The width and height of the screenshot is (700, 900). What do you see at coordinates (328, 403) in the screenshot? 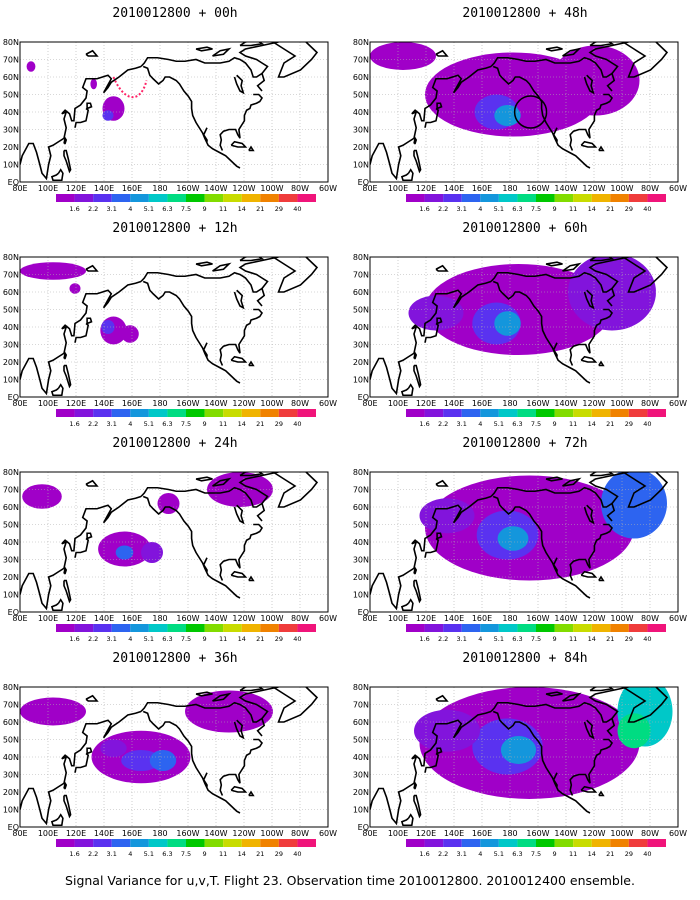
I see `lon-tick-label: 60W` at bounding box center [328, 403].